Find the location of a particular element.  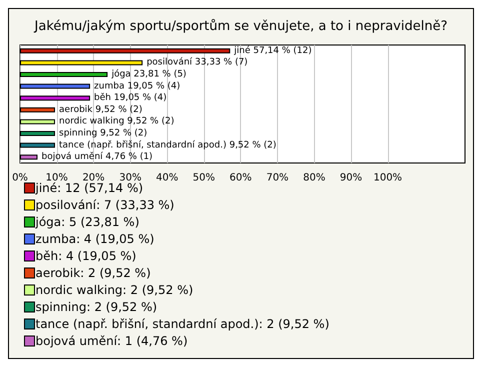

legend-label: bojová umění: 1 (4,76 %) is located at coordinates (112, 341).